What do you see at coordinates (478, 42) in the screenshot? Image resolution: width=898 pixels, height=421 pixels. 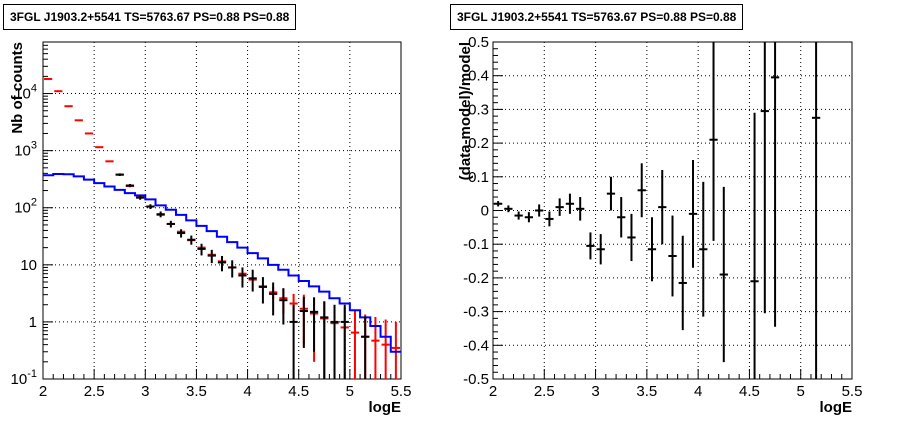 I see `right-y-tick-label: 0.5` at bounding box center [478, 42].